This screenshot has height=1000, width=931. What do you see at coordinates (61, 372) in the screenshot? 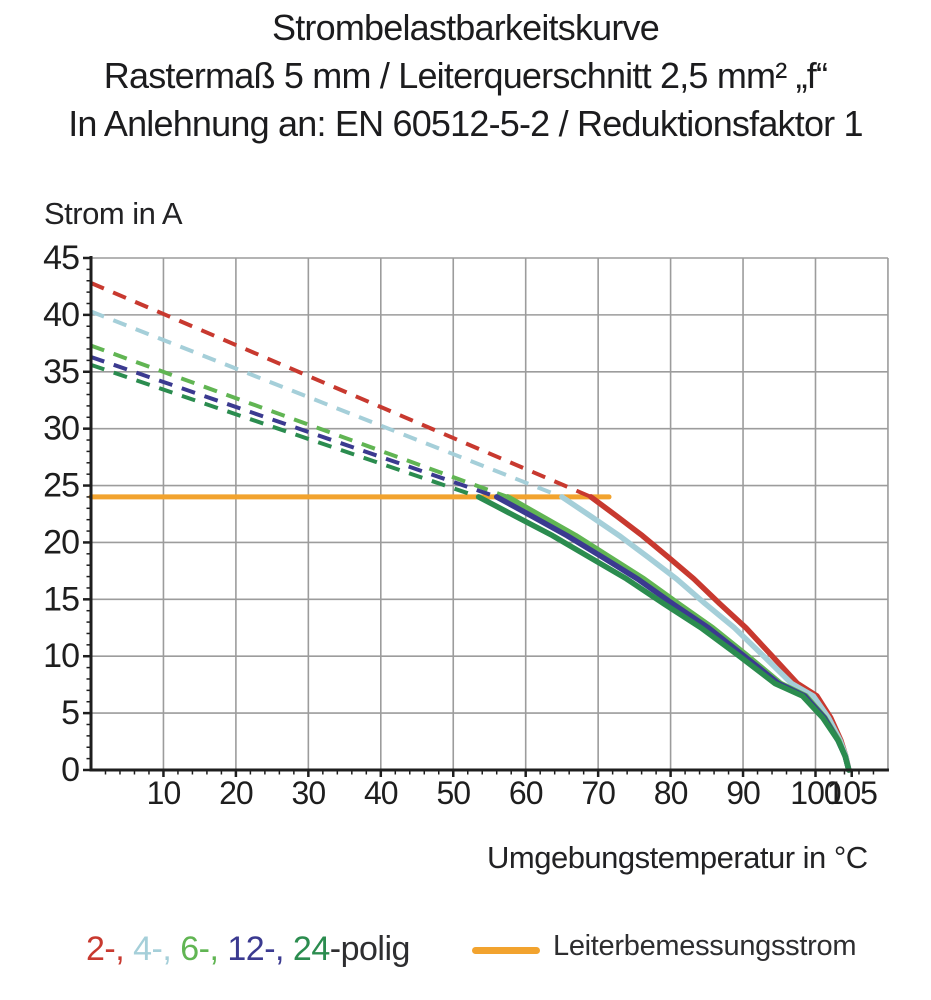
I see `y-tick-label: 35` at bounding box center [61, 372].